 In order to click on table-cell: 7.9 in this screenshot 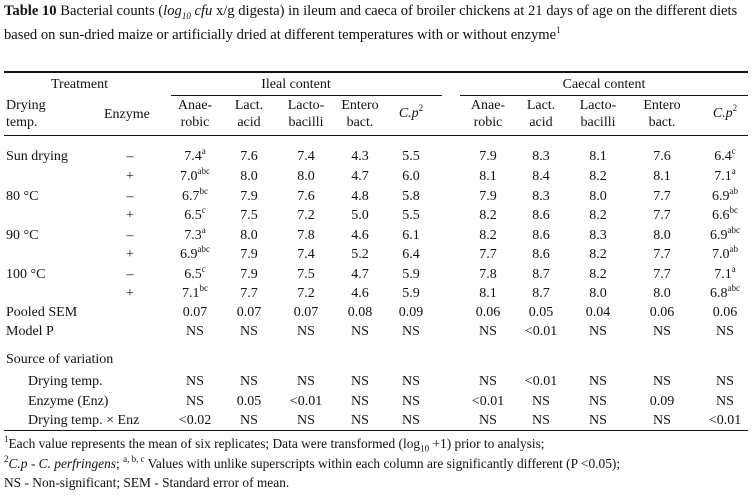, I will do `click(249, 254)`.